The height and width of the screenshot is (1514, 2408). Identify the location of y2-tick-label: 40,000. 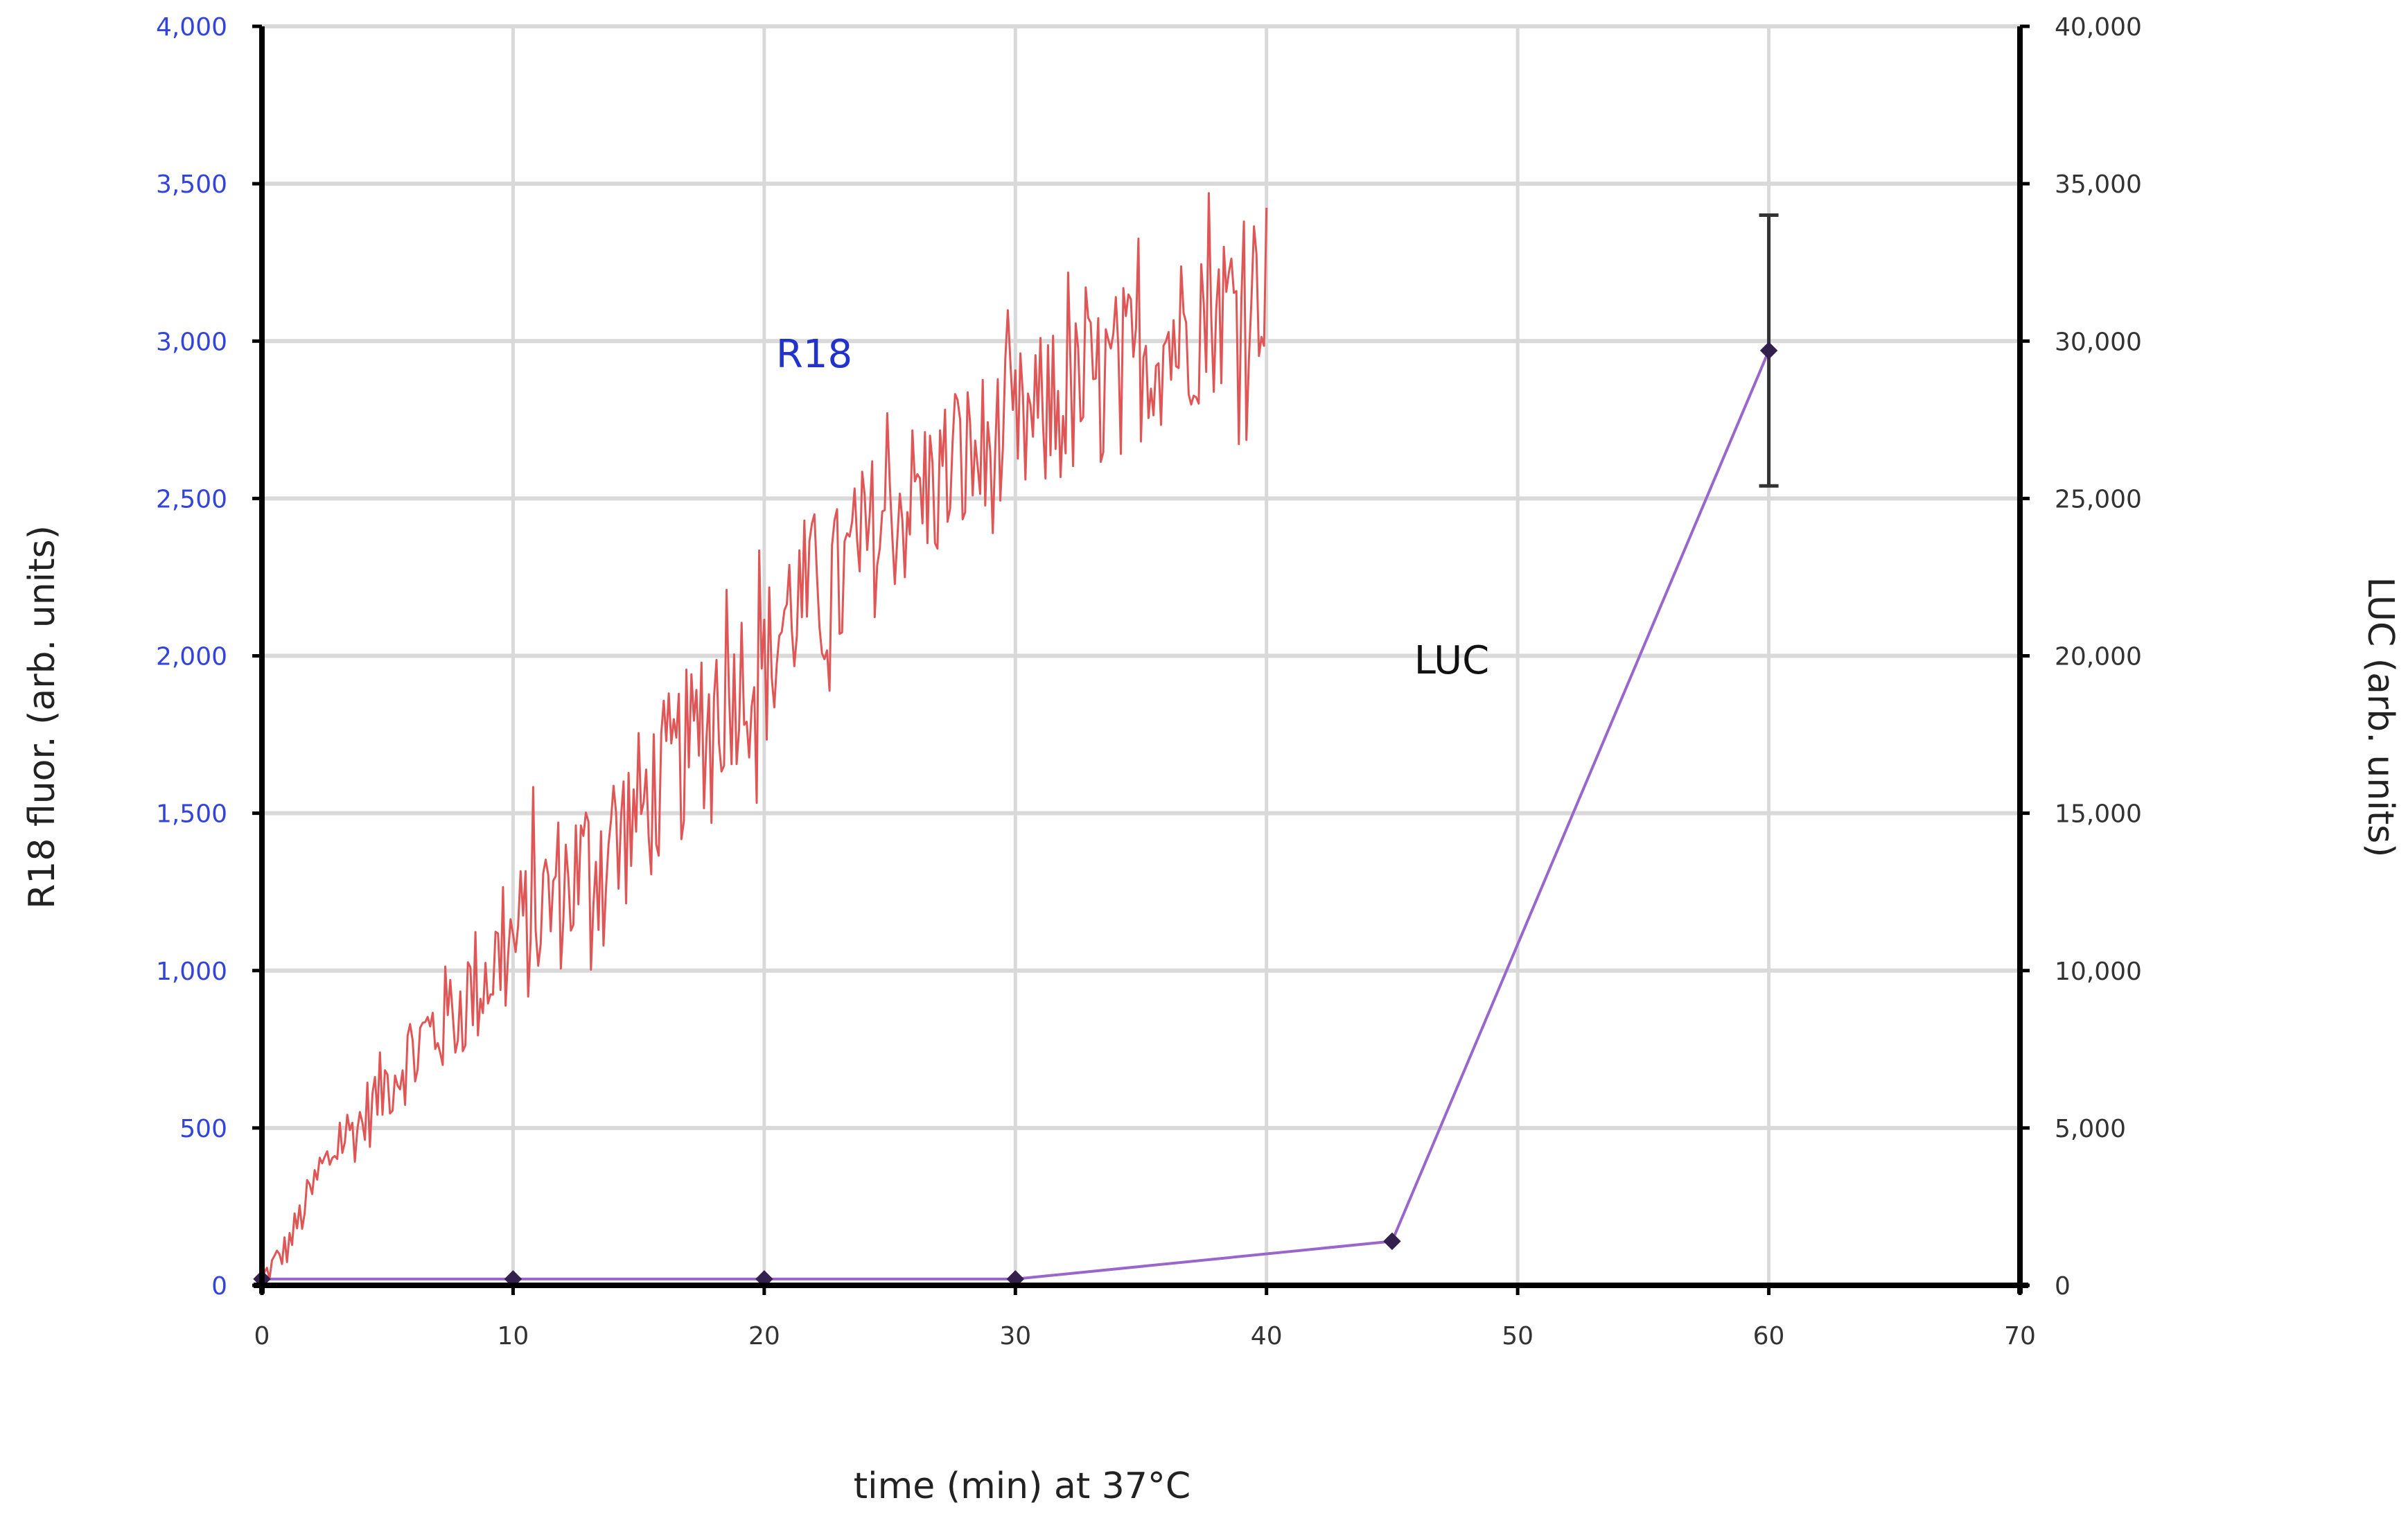
(2098, 27).